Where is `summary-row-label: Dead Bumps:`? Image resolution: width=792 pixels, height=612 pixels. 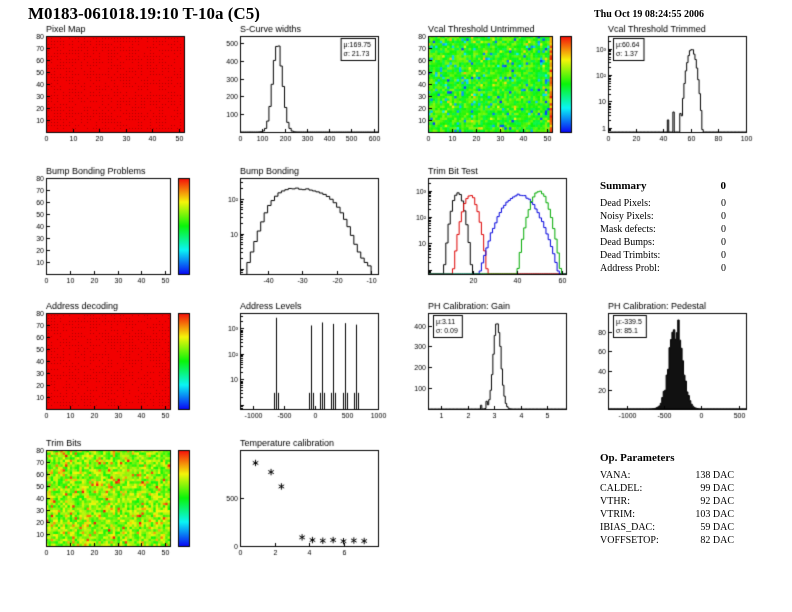 summary-row-label: Dead Bumps: is located at coordinates (627, 242).